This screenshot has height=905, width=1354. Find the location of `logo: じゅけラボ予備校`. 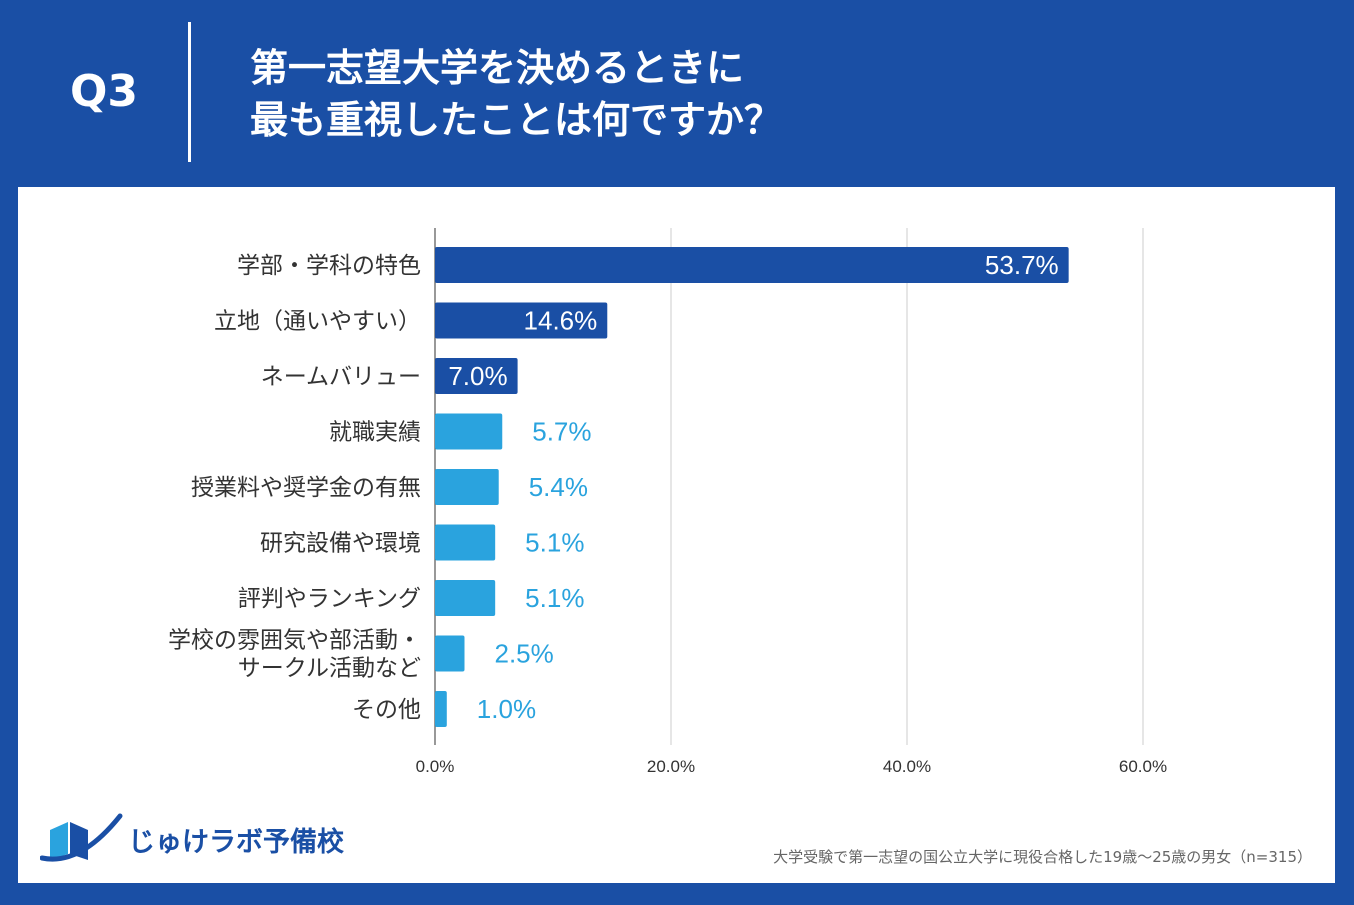

logo: じゅけラボ予備校 is located at coordinates (199, 838).